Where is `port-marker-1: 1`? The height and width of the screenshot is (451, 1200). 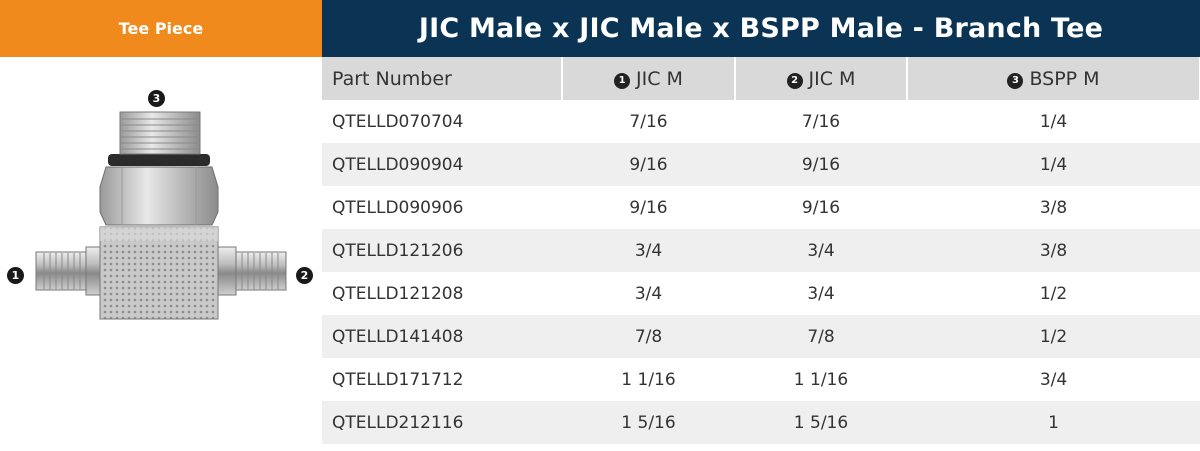 port-marker-1: 1 is located at coordinates (15, 275).